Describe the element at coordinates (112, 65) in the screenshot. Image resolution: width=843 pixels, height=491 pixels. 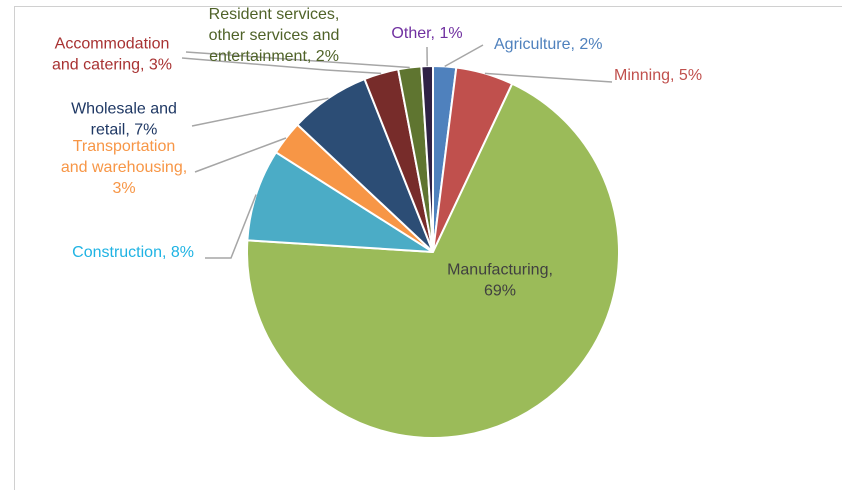
I see `data-label-line: and catering, 3%` at that location.